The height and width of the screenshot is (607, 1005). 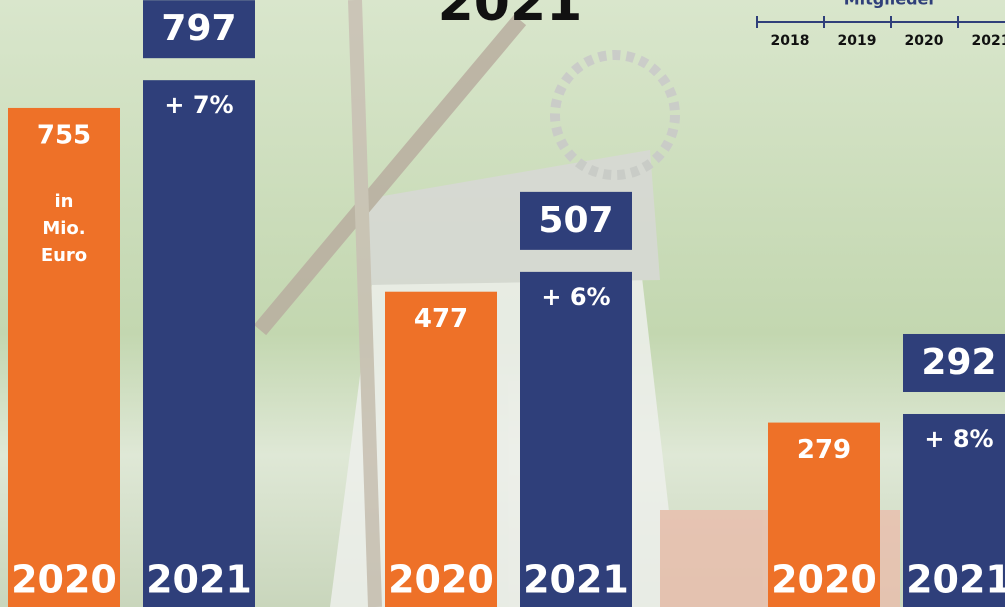 I want to click on unit-label: Mio., so click(x=63, y=228).